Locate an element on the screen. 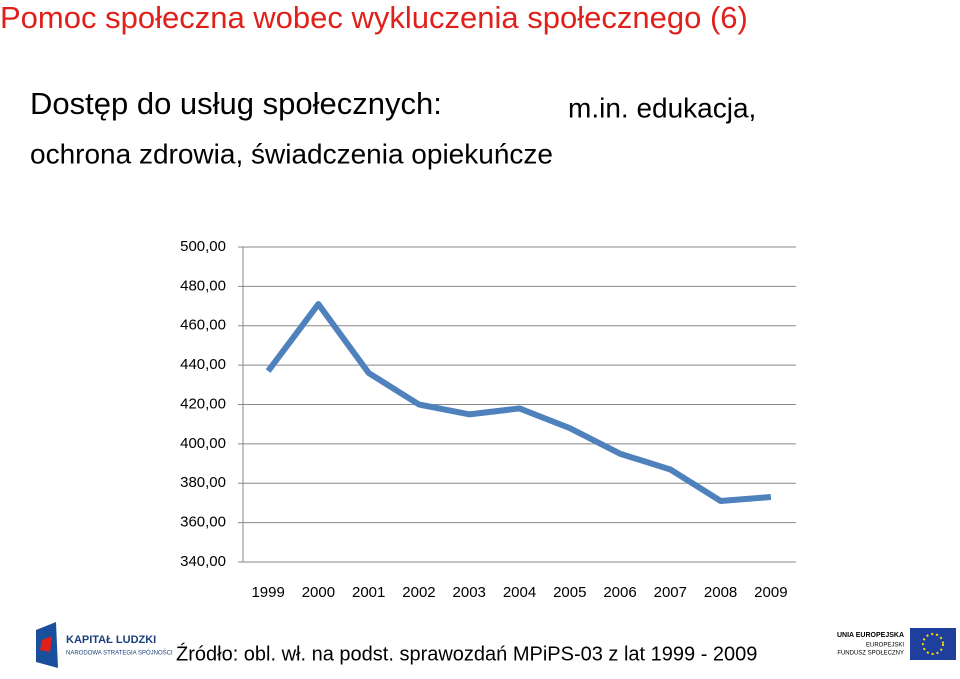  eu-flag is located at coordinates (933, 644).